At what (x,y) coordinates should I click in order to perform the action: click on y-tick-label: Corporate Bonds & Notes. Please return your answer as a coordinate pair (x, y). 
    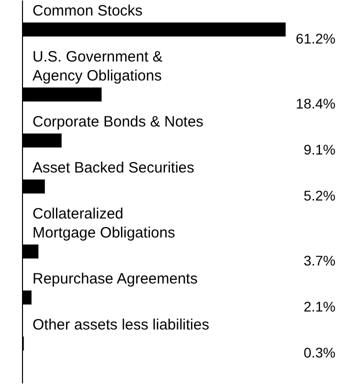
    Looking at the image, I should click on (118, 122).